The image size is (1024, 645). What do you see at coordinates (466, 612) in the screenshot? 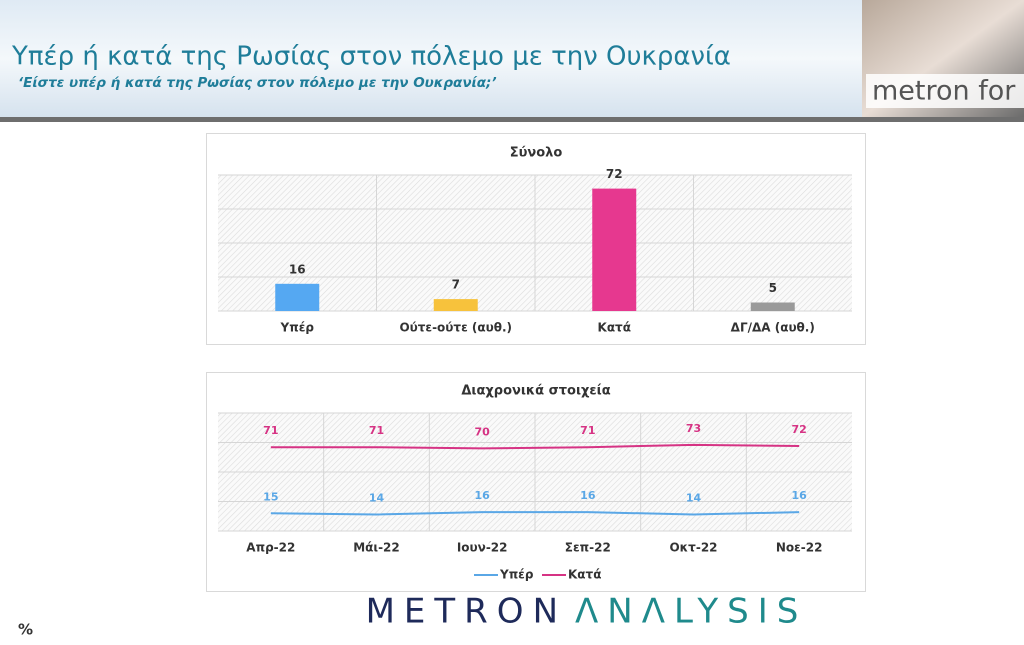
I see `brand-left: METRON` at bounding box center [466, 612].